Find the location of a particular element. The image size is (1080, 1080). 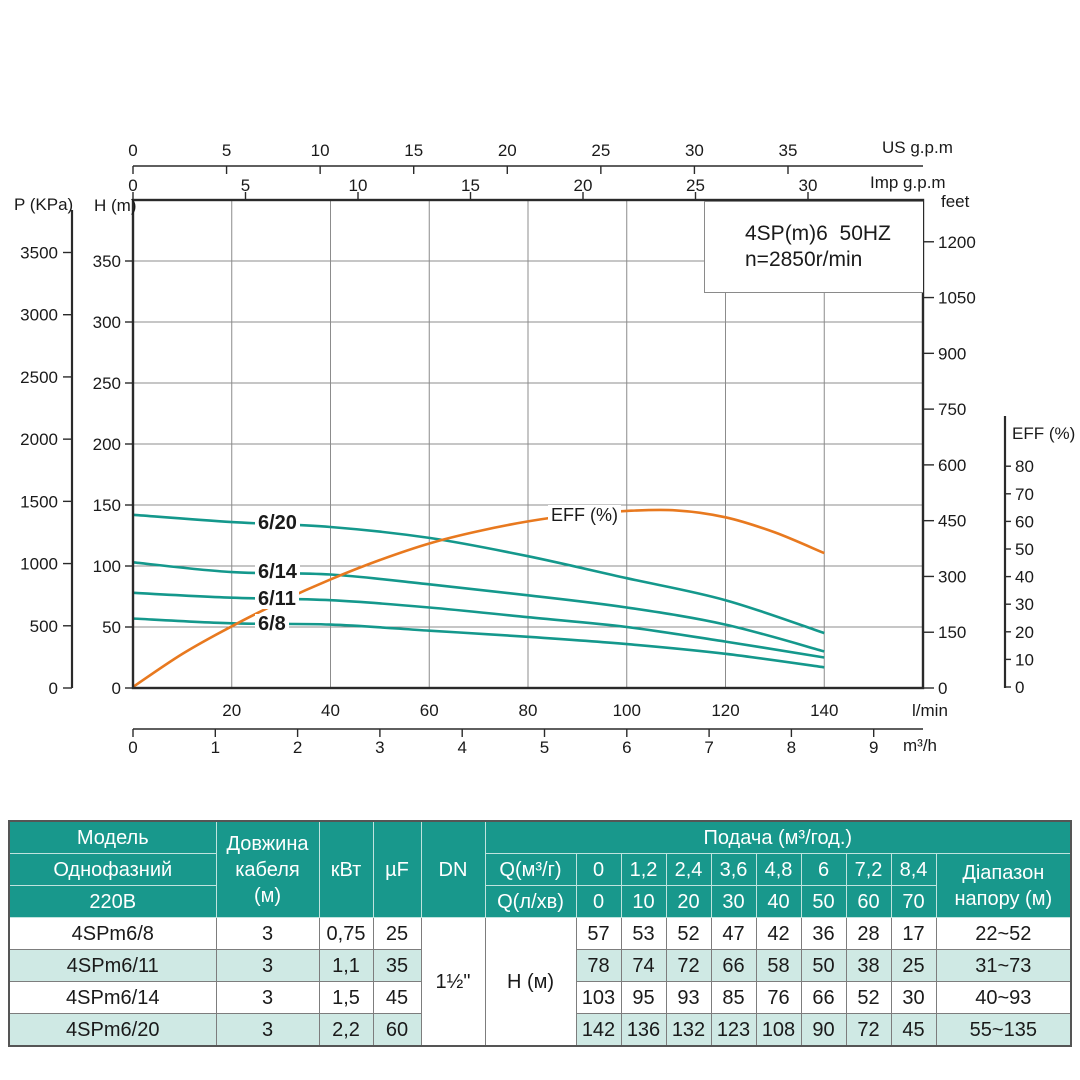

head-axis-title: H (m) is located at coordinates (115, 205).